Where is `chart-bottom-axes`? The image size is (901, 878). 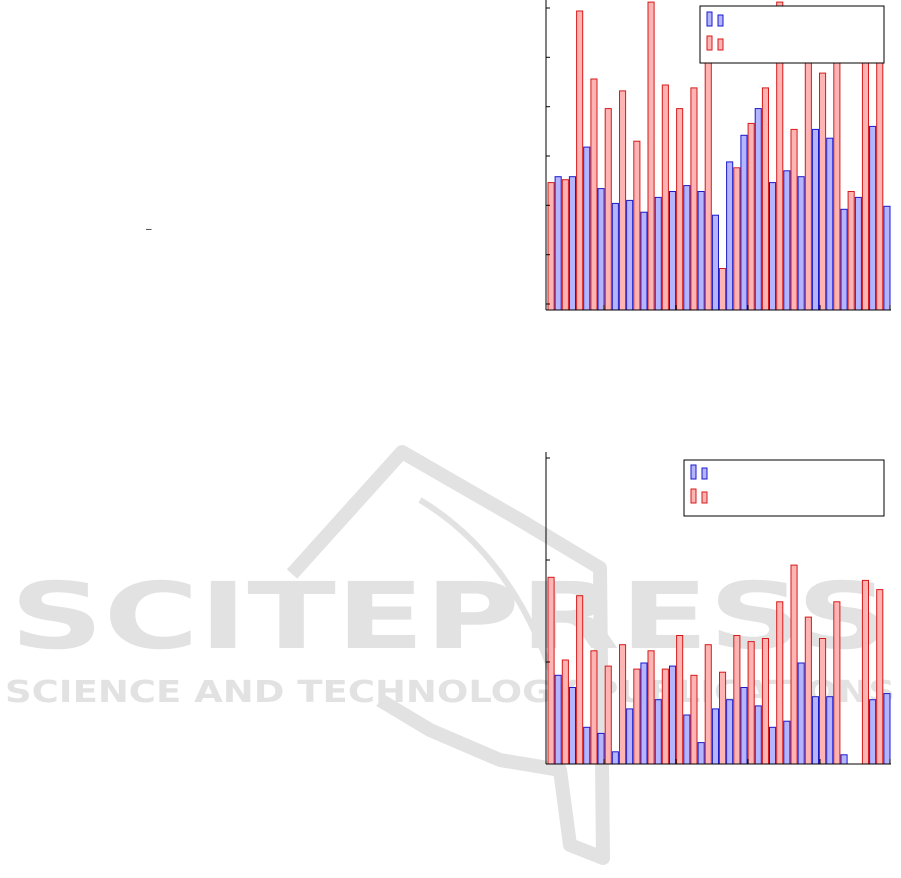 chart-bottom-axes is located at coordinates (718, 608).